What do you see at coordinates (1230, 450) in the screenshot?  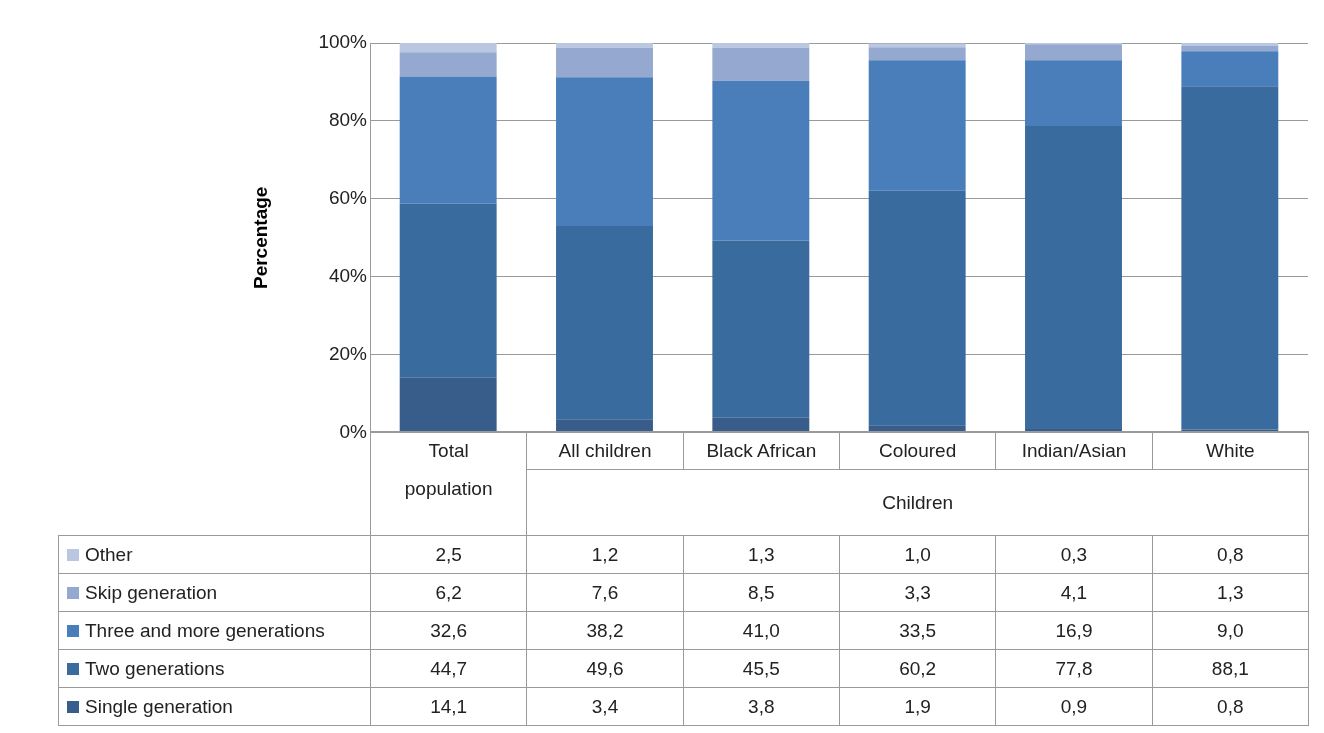 I see `x-tick-label: White` at bounding box center [1230, 450].